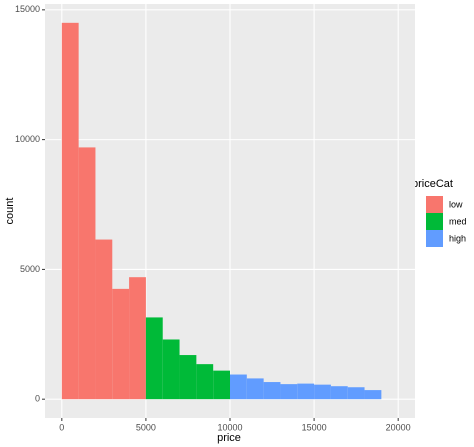  What do you see at coordinates (10, 211) in the screenshot?
I see `y-axis-title: count` at bounding box center [10, 211].